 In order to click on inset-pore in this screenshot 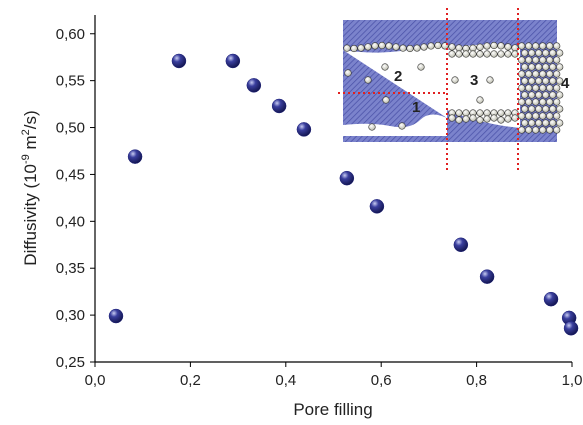, I will do `click(483, 86)`.